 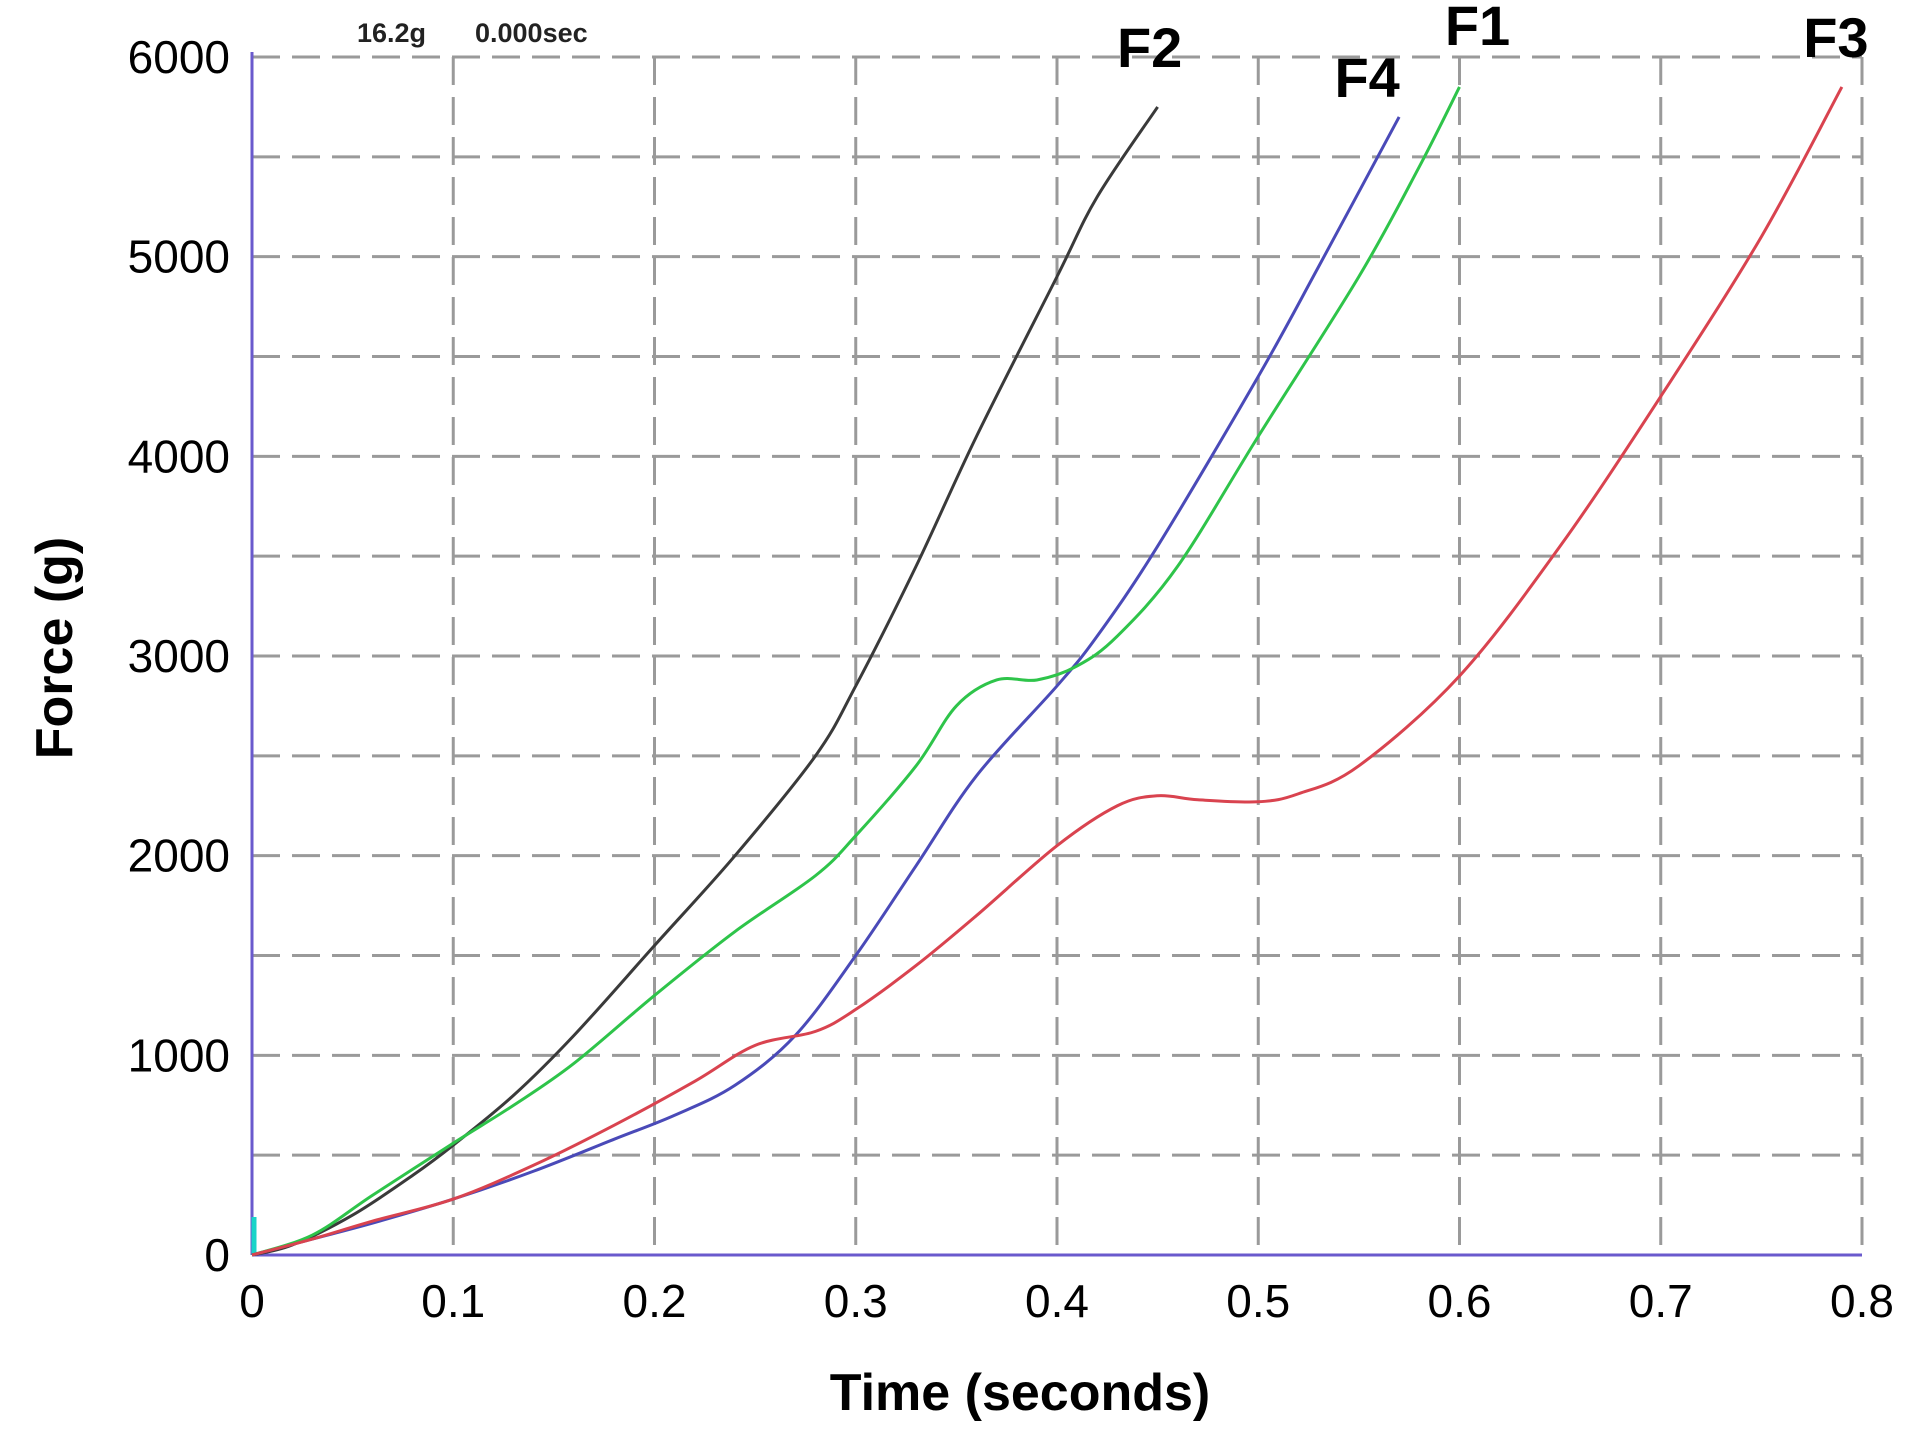 What do you see at coordinates (179, 856) in the screenshot?
I see `y-tick-label: 2000` at bounding box center [179, 856].